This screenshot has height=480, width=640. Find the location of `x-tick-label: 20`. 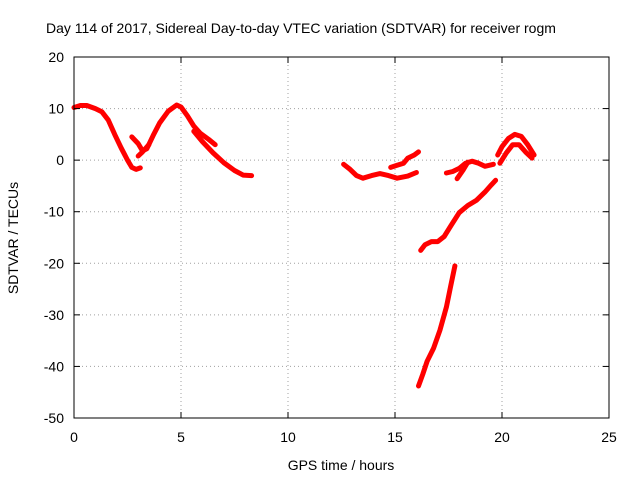

x-tick-label: 20 is located at coordinates (502, 437).